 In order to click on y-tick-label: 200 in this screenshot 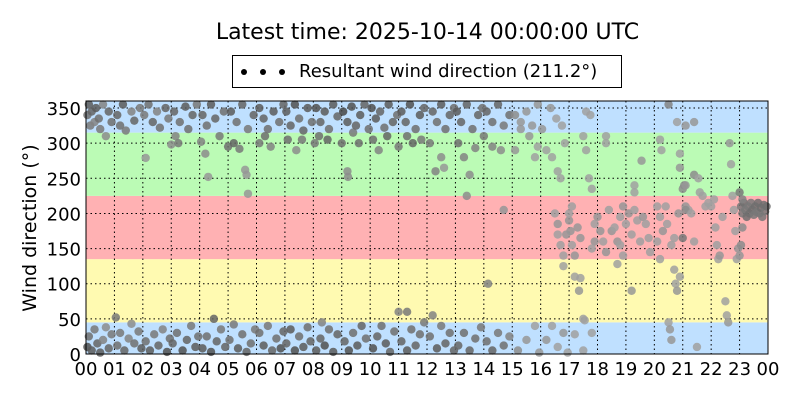, I will do `click(64, 214)`.